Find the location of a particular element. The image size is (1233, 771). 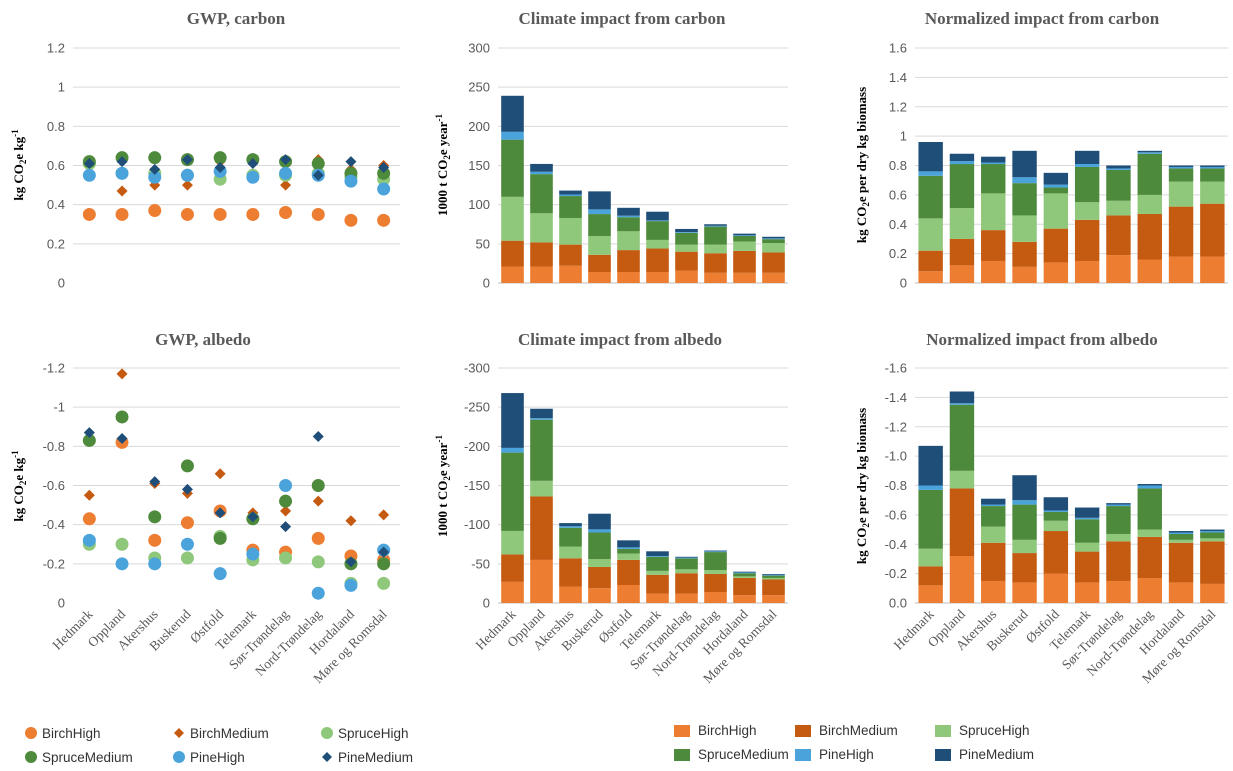

bar-sprucehigh-s-r-tr-ndelag is located at coordinates (686, 571).